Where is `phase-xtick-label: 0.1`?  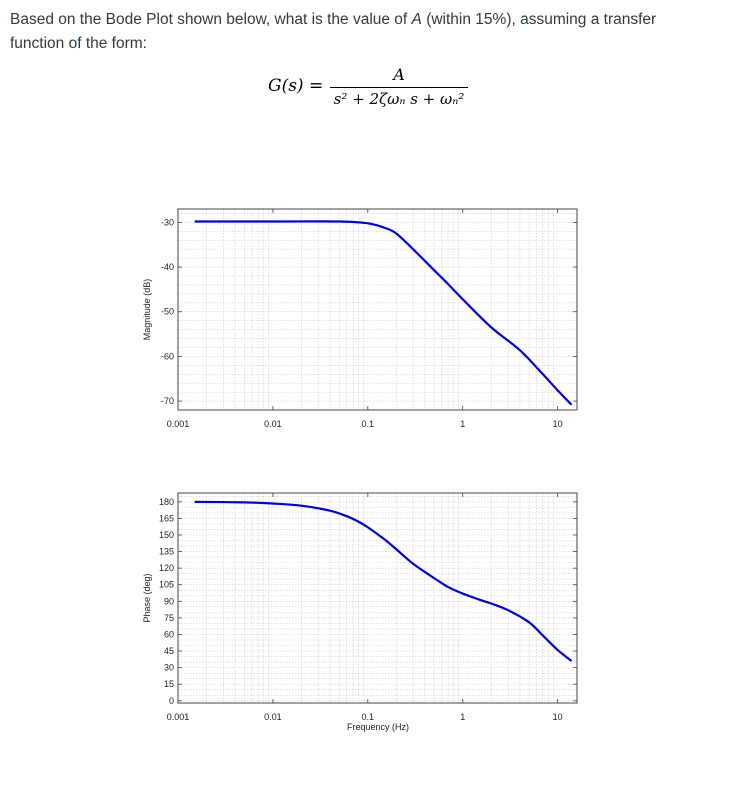
phase-xtick-label: 0.1 is located at coordinates (368, 717).